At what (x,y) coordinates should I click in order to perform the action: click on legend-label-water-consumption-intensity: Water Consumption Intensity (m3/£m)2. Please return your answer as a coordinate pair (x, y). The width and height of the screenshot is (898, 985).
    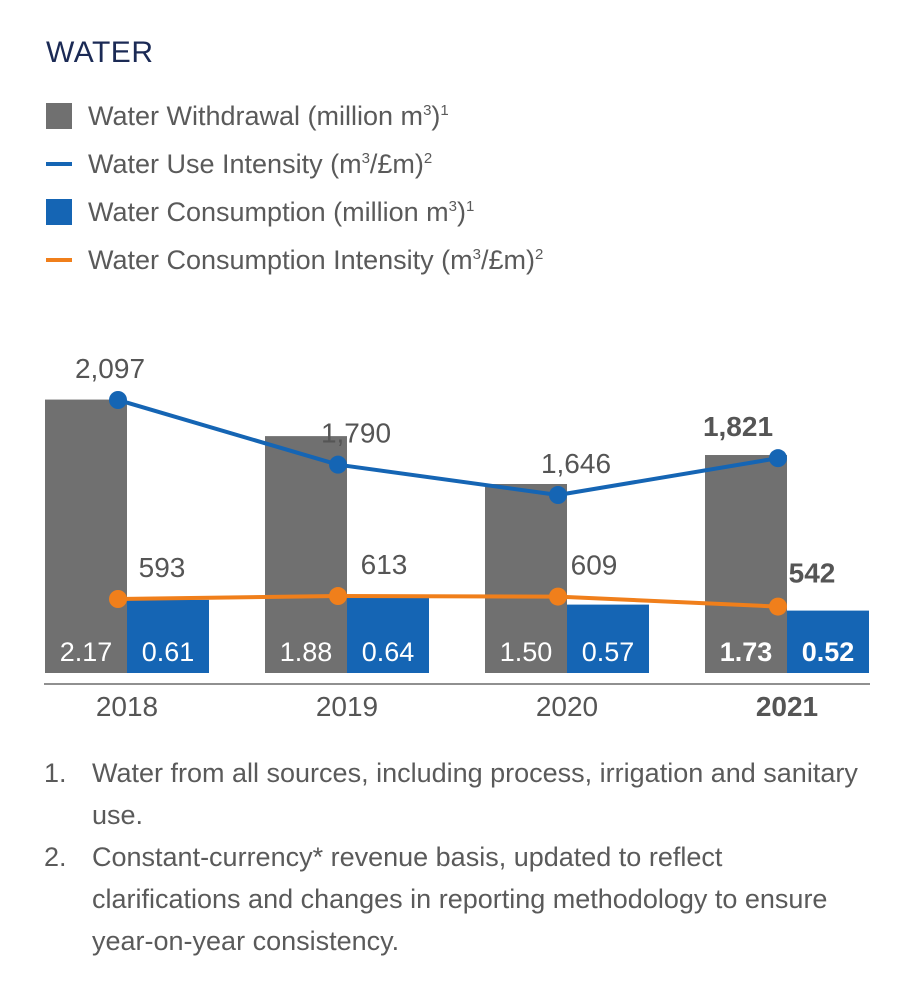
    Looking at the image, I should click on (316, 259).